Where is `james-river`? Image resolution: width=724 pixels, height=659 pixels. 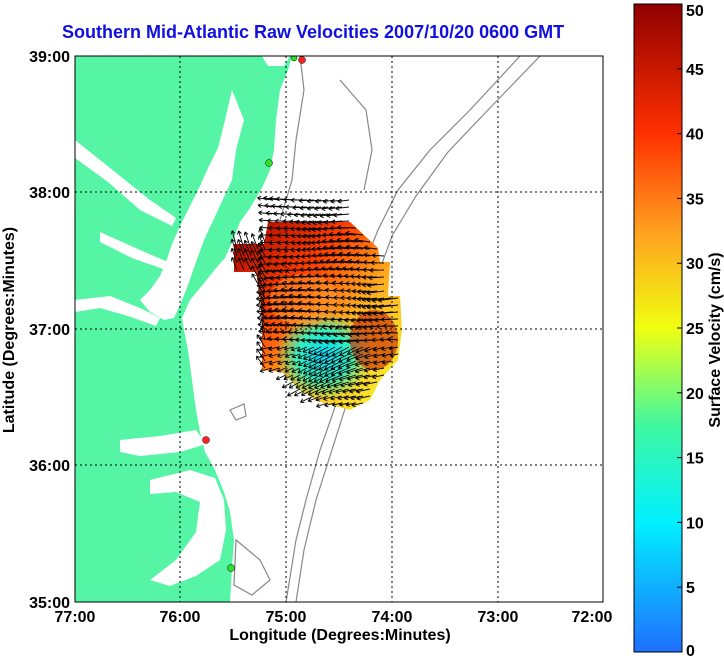 james-river is located at coordinates (117, 311).